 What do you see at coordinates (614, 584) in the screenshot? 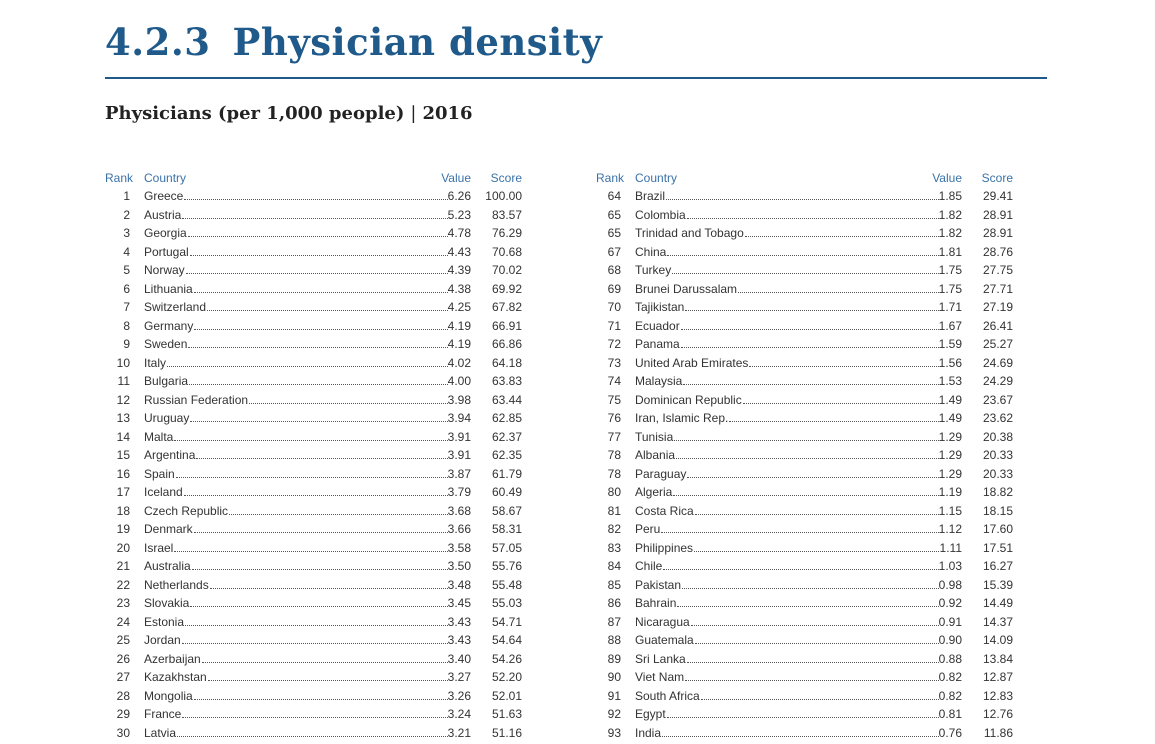
I see `rank-cell: 85` at bounding box center [614, 584].